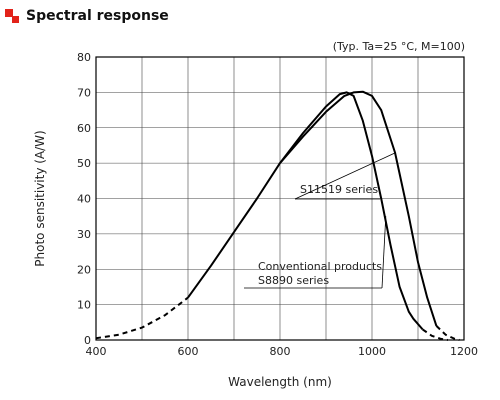 This screenshot has height=400, width=500. I want to click on x-tick-label: 1000, so click(372, 351).